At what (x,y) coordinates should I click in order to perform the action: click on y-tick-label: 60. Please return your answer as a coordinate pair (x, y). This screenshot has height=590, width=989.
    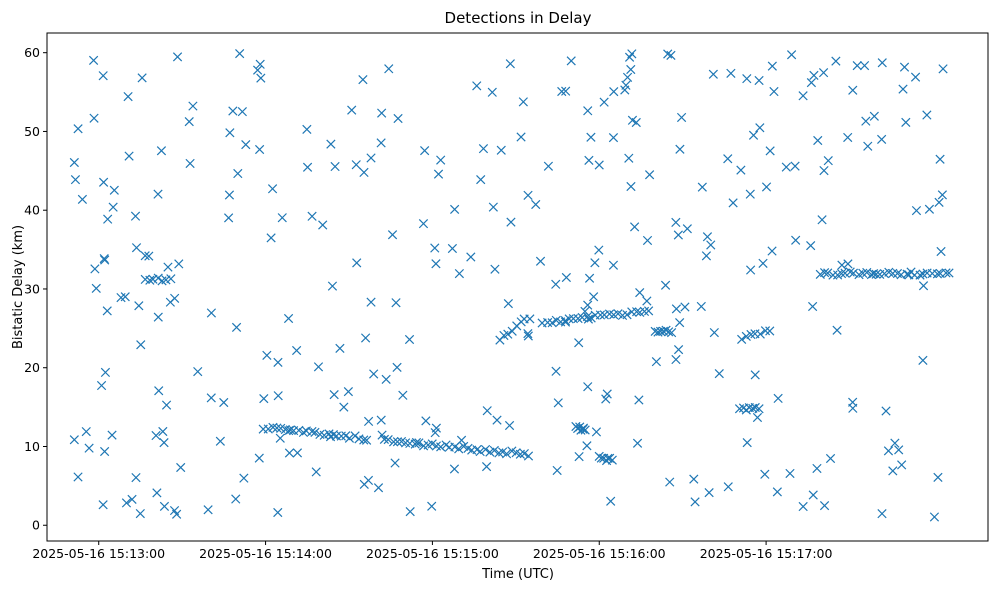
    Looking at the image, I should click on (32, 52).